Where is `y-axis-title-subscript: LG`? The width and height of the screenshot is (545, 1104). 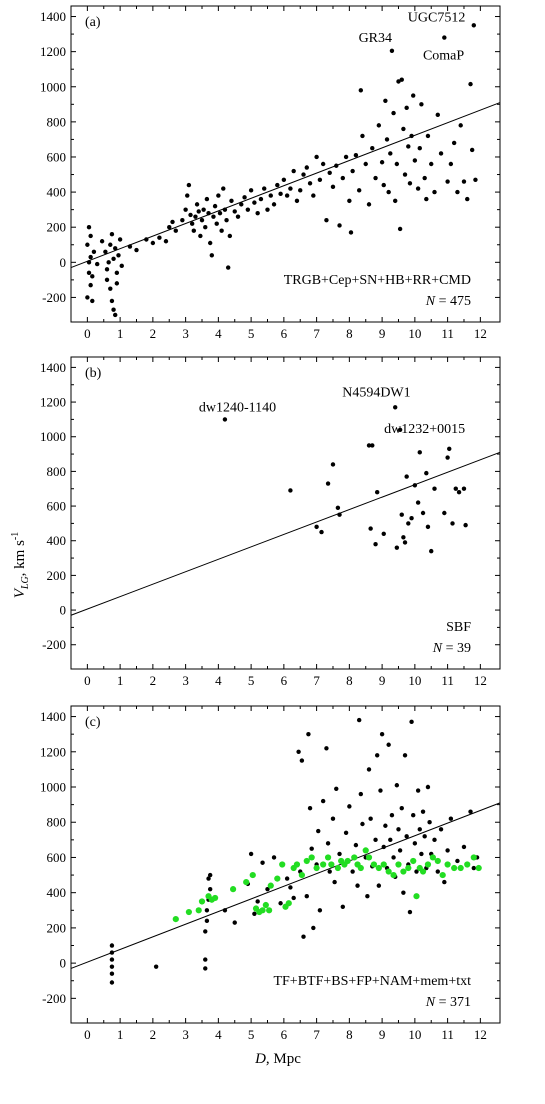
y-axis-title-subscript: LG is located at coordinates (25, 583).